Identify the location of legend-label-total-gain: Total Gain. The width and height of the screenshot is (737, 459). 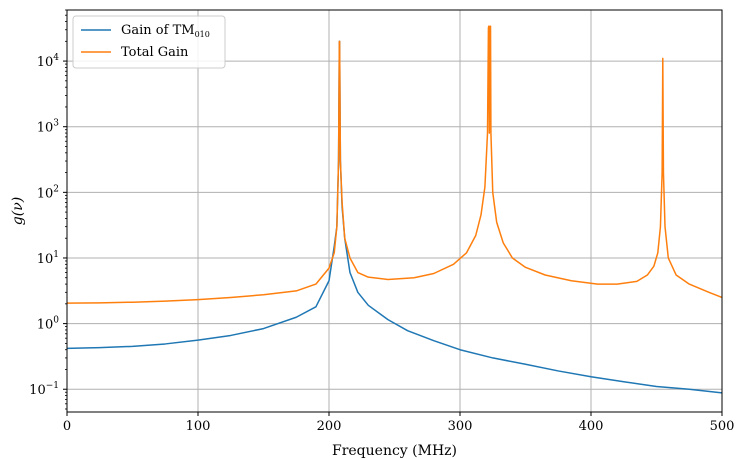
(155, 52).